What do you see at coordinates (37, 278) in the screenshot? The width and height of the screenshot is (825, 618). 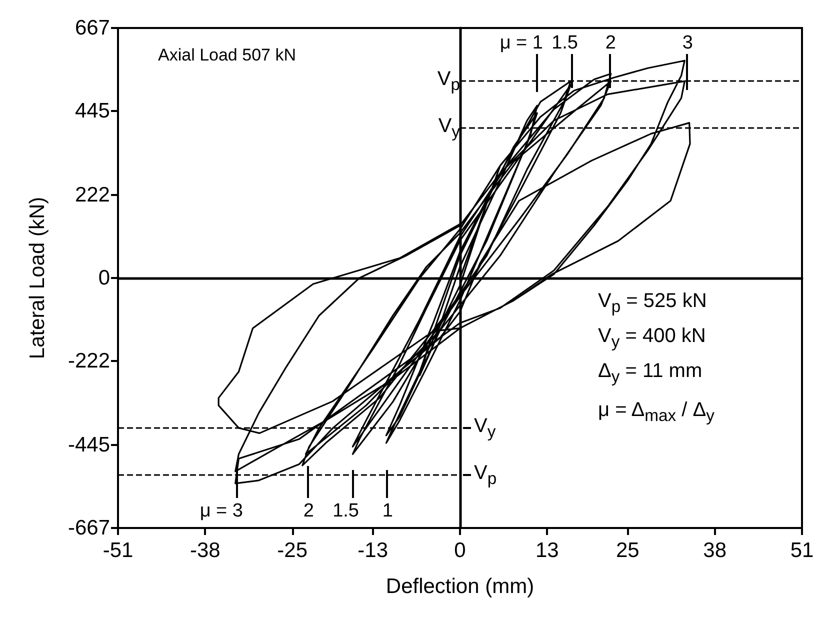 I see `y-axis-title: Lateral Load (kN)` at bounding box center [37, 278].